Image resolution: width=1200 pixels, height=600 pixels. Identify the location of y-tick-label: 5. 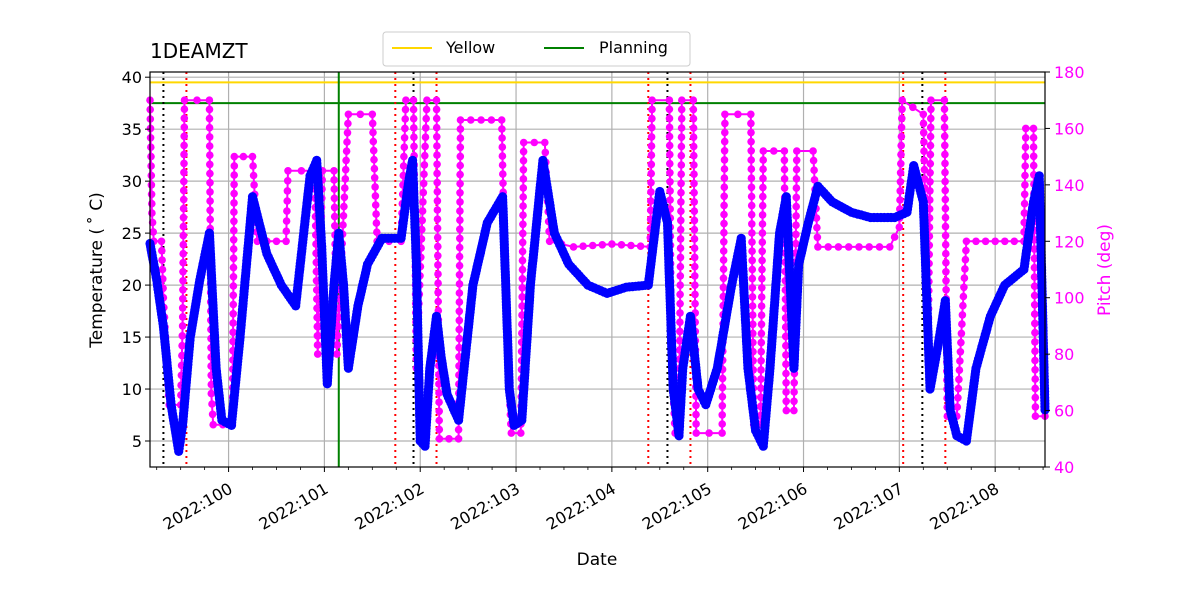
(137, 441).